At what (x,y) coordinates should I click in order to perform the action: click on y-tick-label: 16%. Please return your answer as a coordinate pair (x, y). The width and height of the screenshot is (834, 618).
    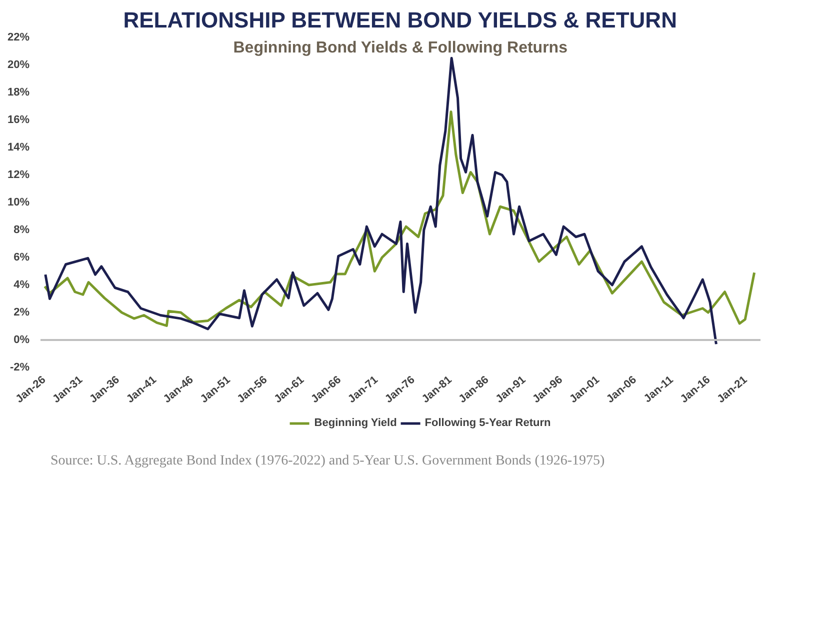
    Looking at the image, I should click on (18, 120).